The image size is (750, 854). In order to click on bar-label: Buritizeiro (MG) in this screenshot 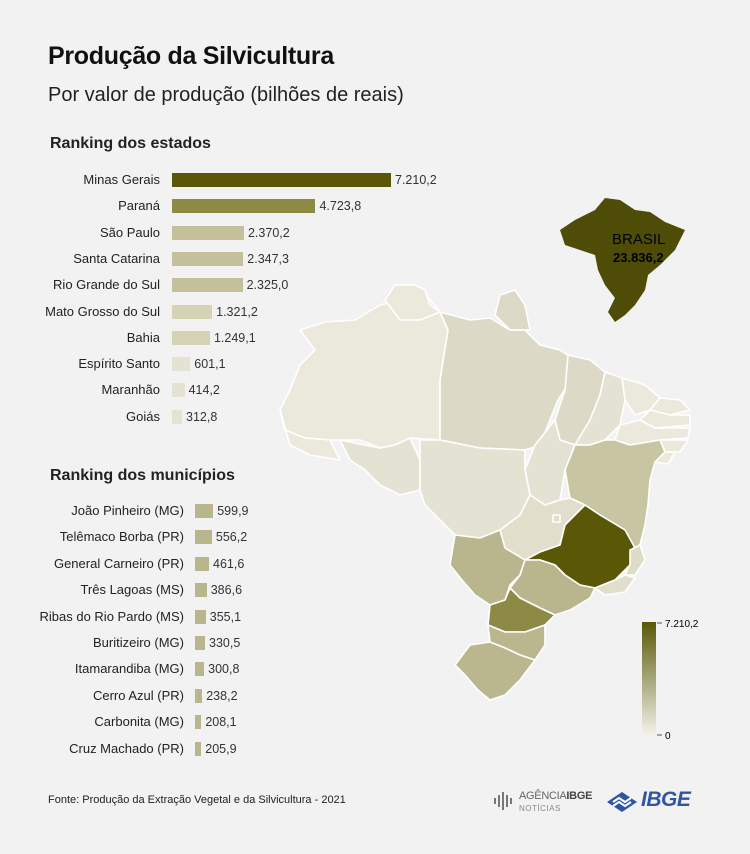, I will do `click(138, 642)`.